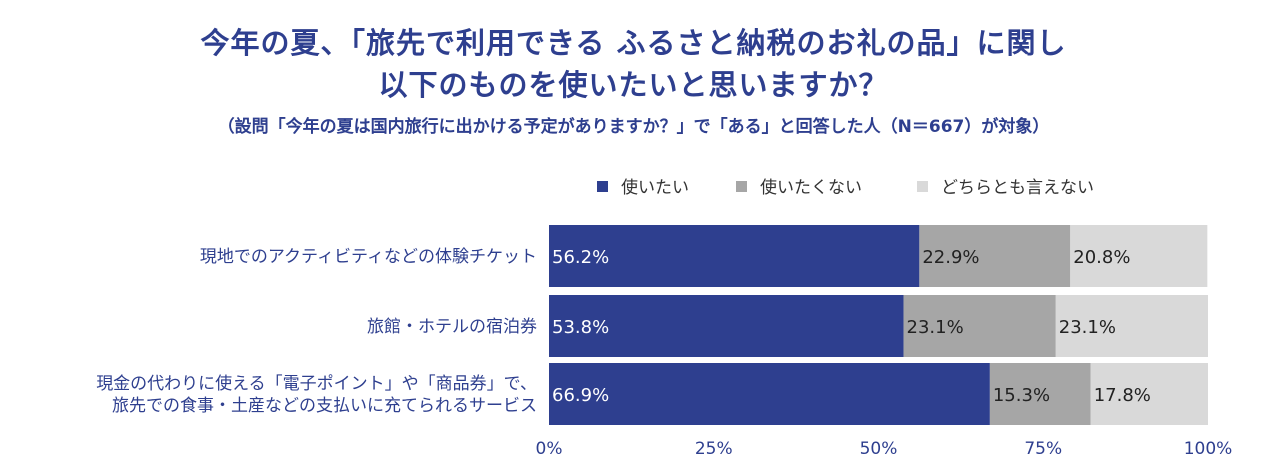  I want to click on legend-label: 使いたくない, so click(811, 187).